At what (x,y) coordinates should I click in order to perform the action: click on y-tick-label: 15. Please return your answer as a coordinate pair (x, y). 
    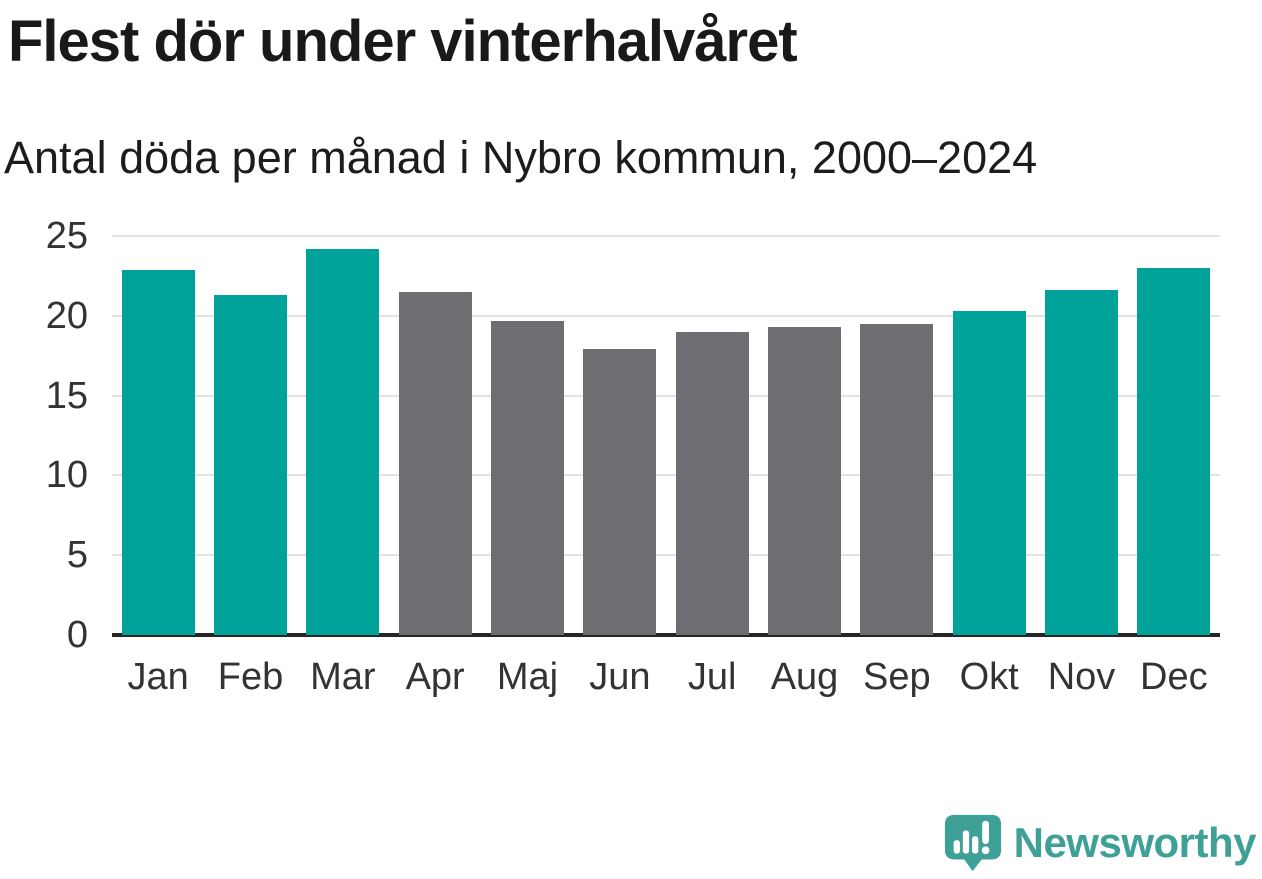
    Looking at the image, I should click on (66, 395).